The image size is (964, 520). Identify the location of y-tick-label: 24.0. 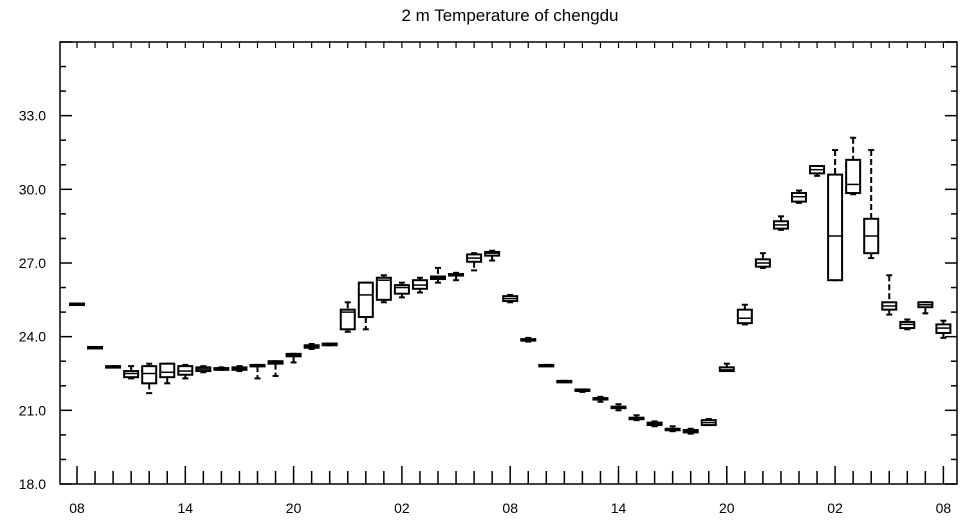
(32, 337).